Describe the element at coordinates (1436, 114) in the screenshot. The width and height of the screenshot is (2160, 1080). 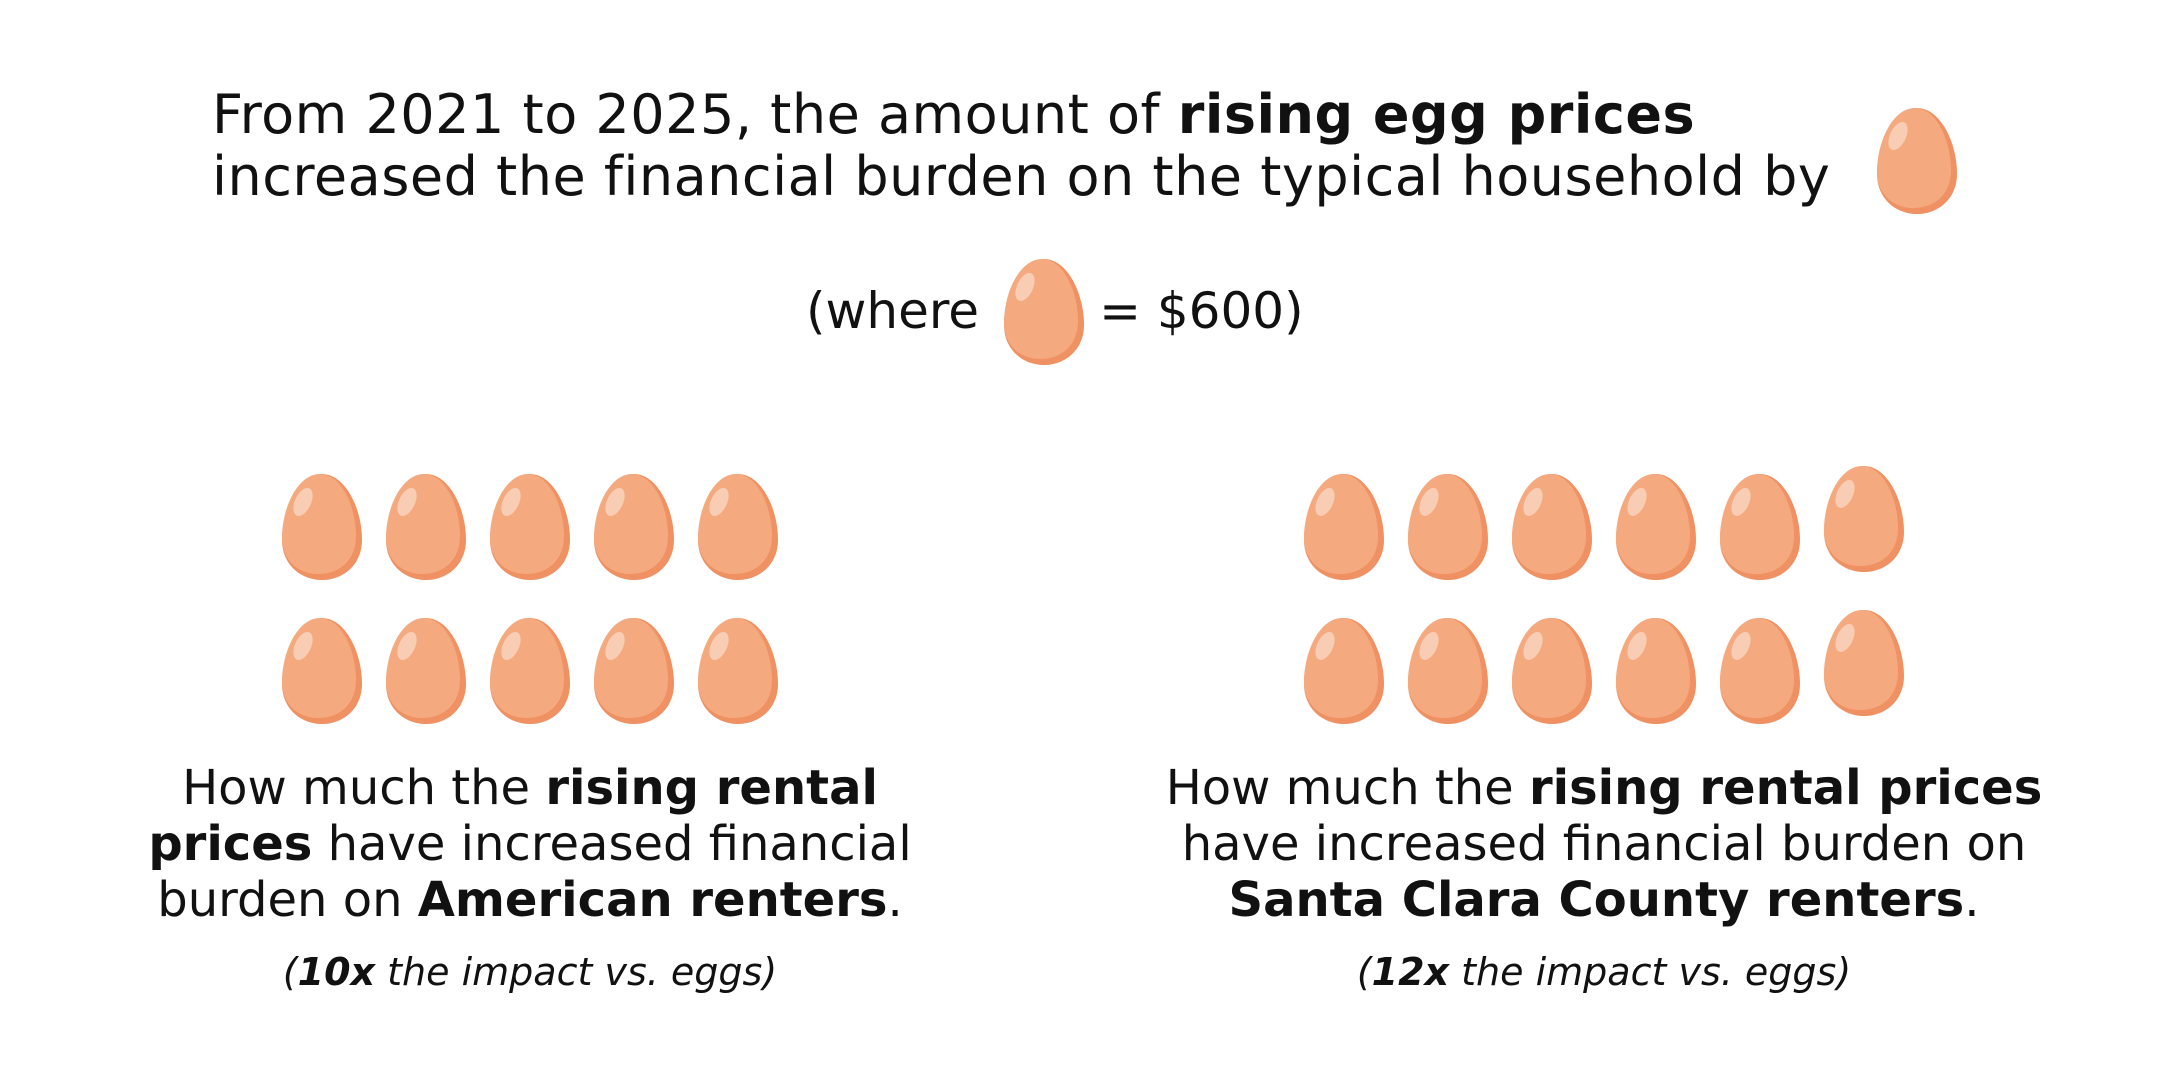
I see `headline-emphasis: rising egg prices` at that location.